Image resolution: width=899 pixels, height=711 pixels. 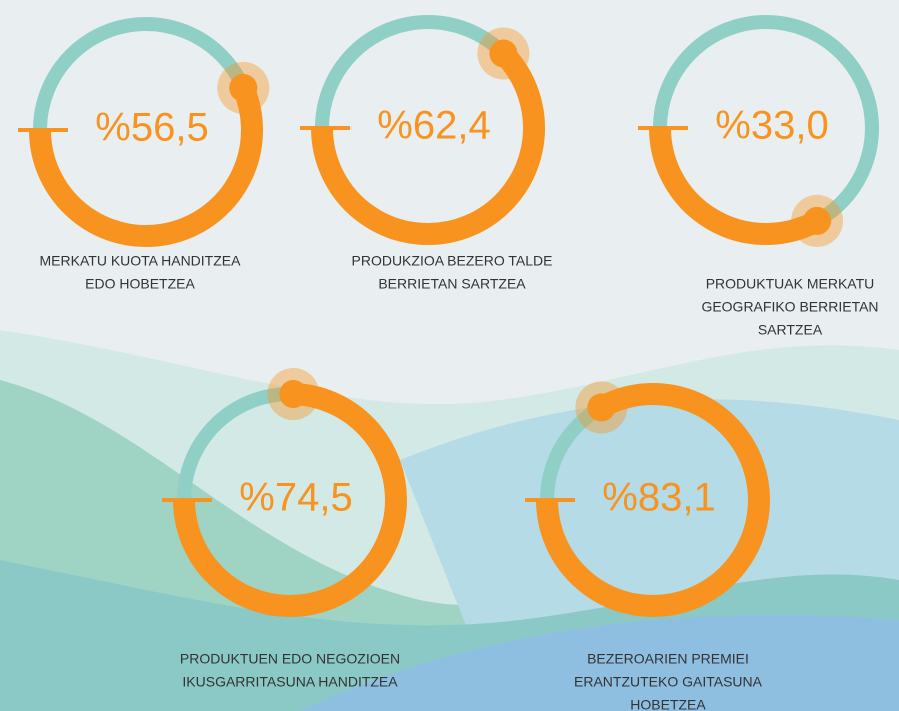 What do you see at coordinates (140, 284) in the screenshot?
I see `category-label: EDO HOBETZEA` at bounding box center [140, 284].